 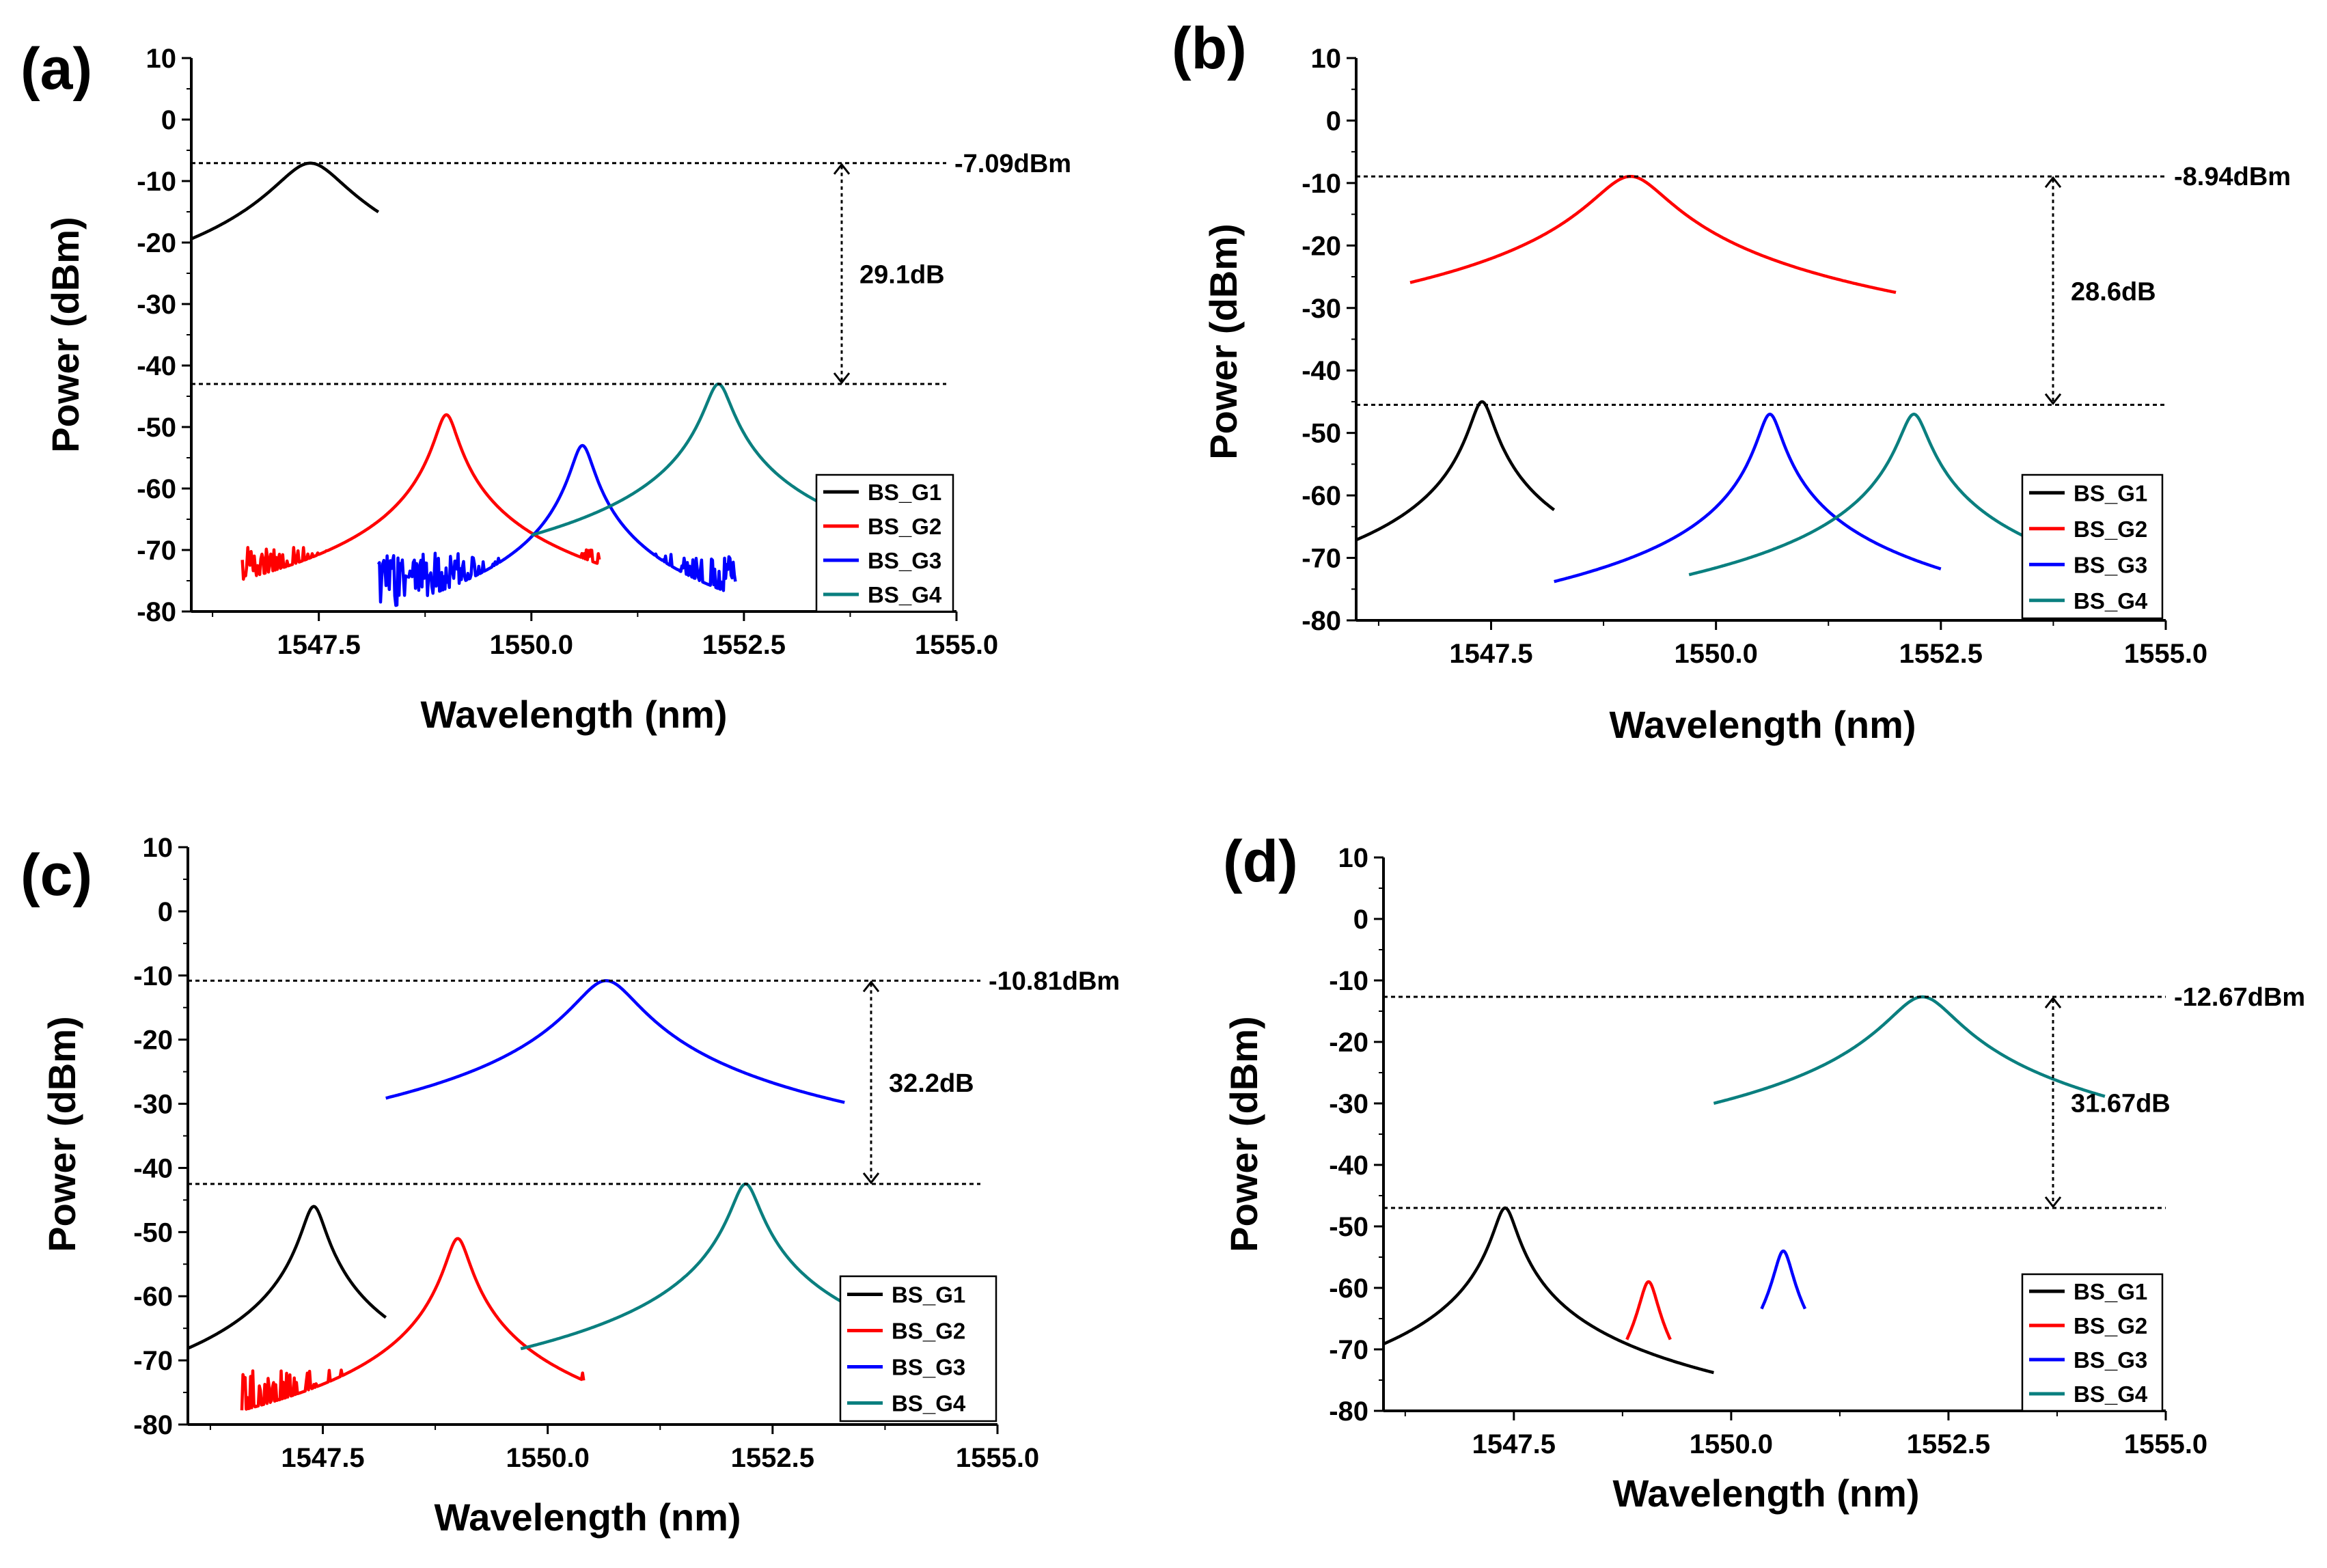 What do you see at coordinates (1260, 862) in the screenshot?
I see `panel-label: (d)` at bounding box center [1260, 862].